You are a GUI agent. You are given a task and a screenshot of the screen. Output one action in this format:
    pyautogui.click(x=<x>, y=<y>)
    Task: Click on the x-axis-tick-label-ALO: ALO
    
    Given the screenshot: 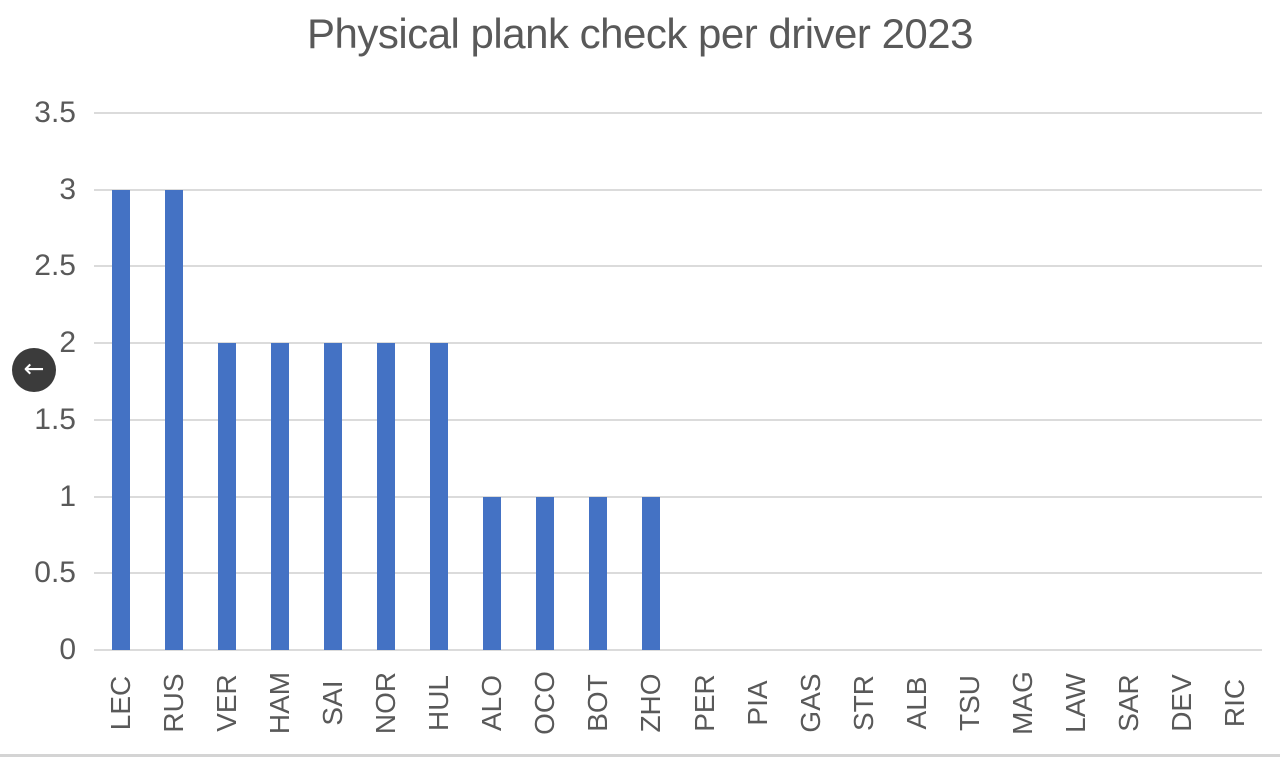 What is the action you would take?
    pyautogui.click(x=492, y=703)
    